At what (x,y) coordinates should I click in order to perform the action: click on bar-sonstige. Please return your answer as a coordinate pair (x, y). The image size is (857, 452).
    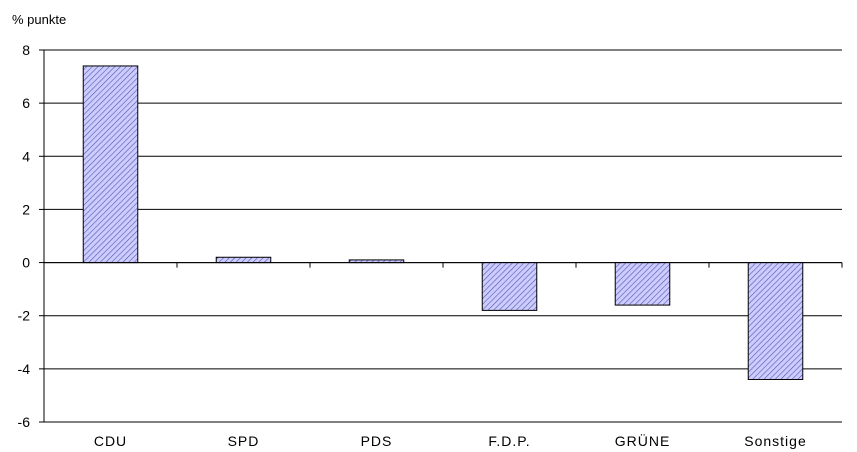
    Looking at the image, I should click on (775, 321).